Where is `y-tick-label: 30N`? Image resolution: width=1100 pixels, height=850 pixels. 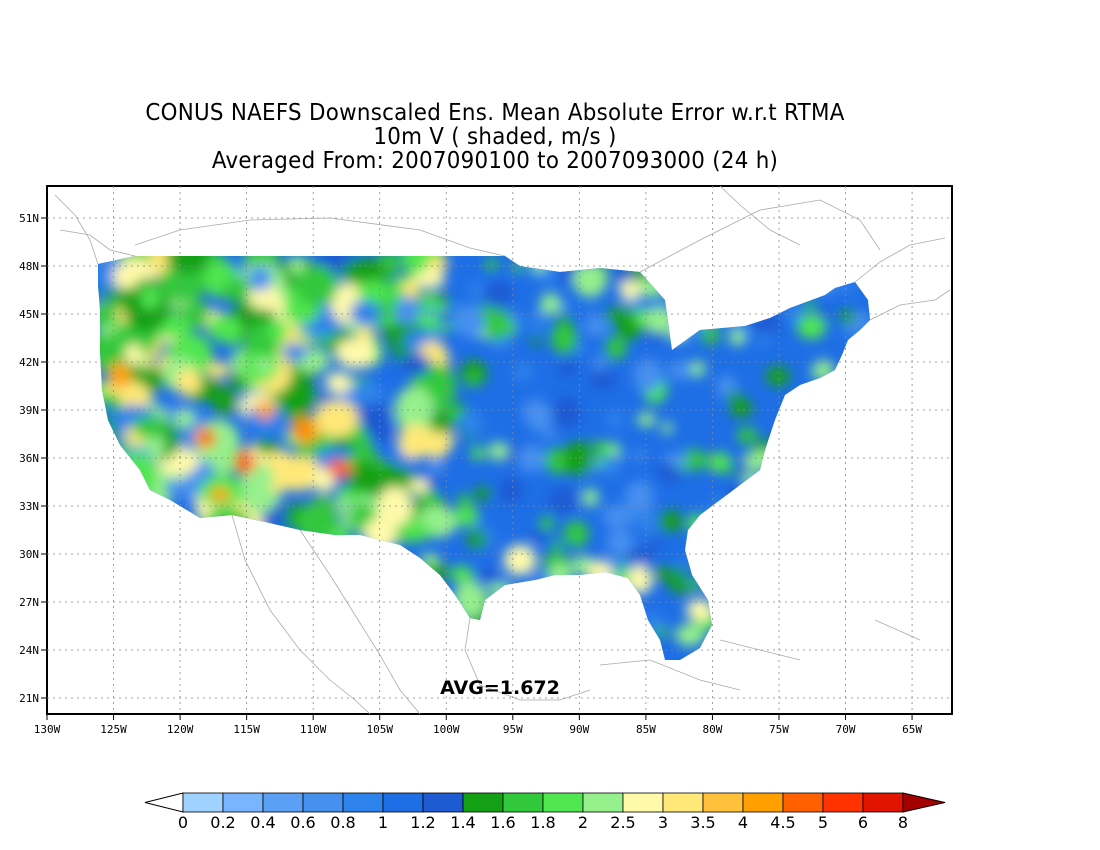
y-tick-label: 30N is located at coordinates (29, 554).